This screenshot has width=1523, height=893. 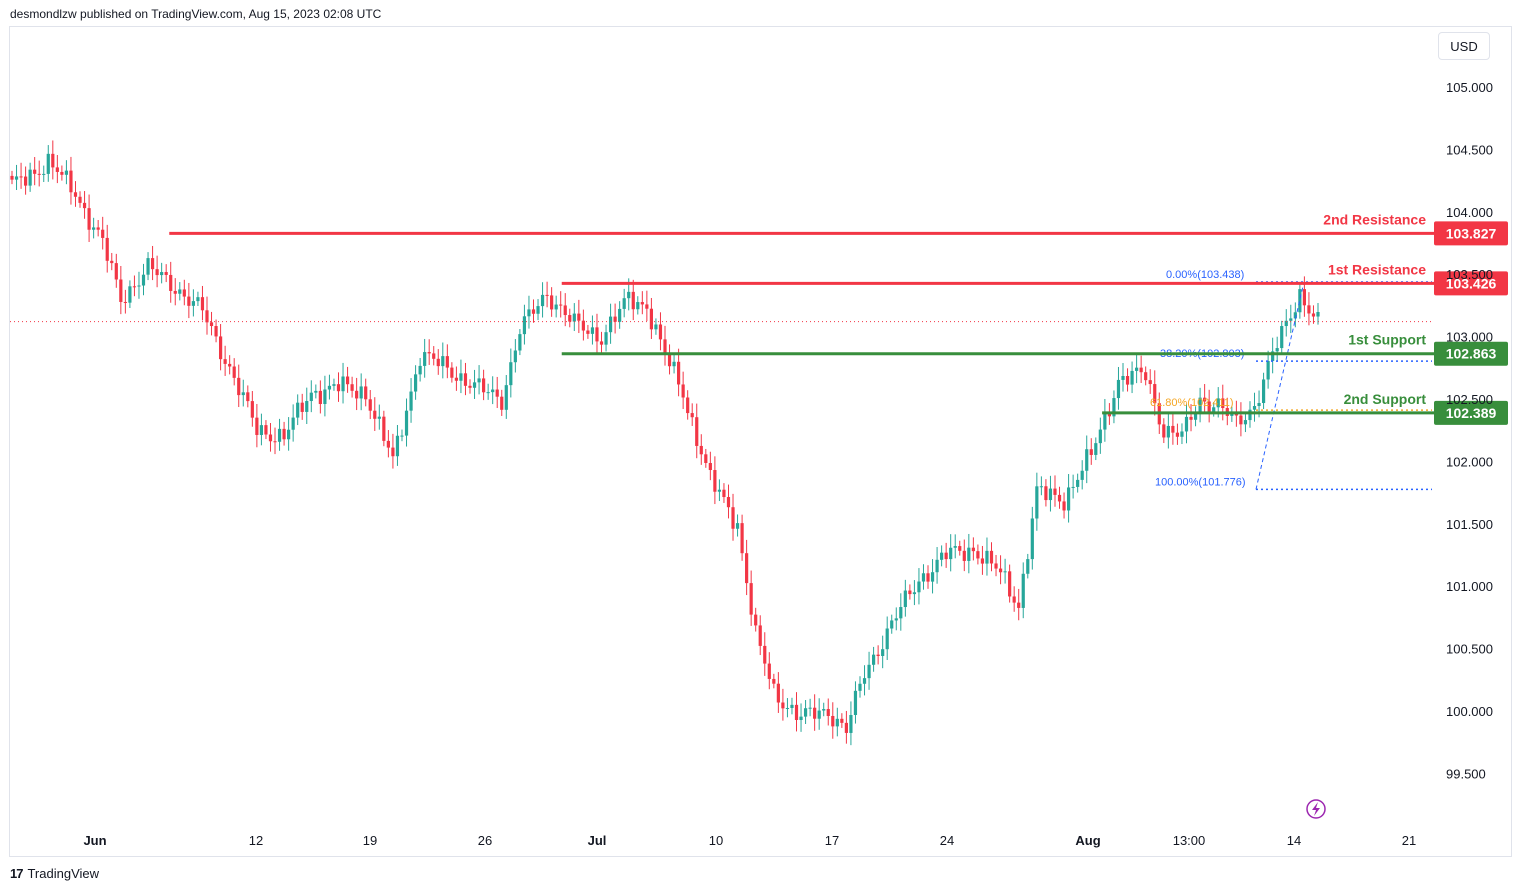 I want to click on price-badge-text: 102.389, so click(x=1471, y=413).